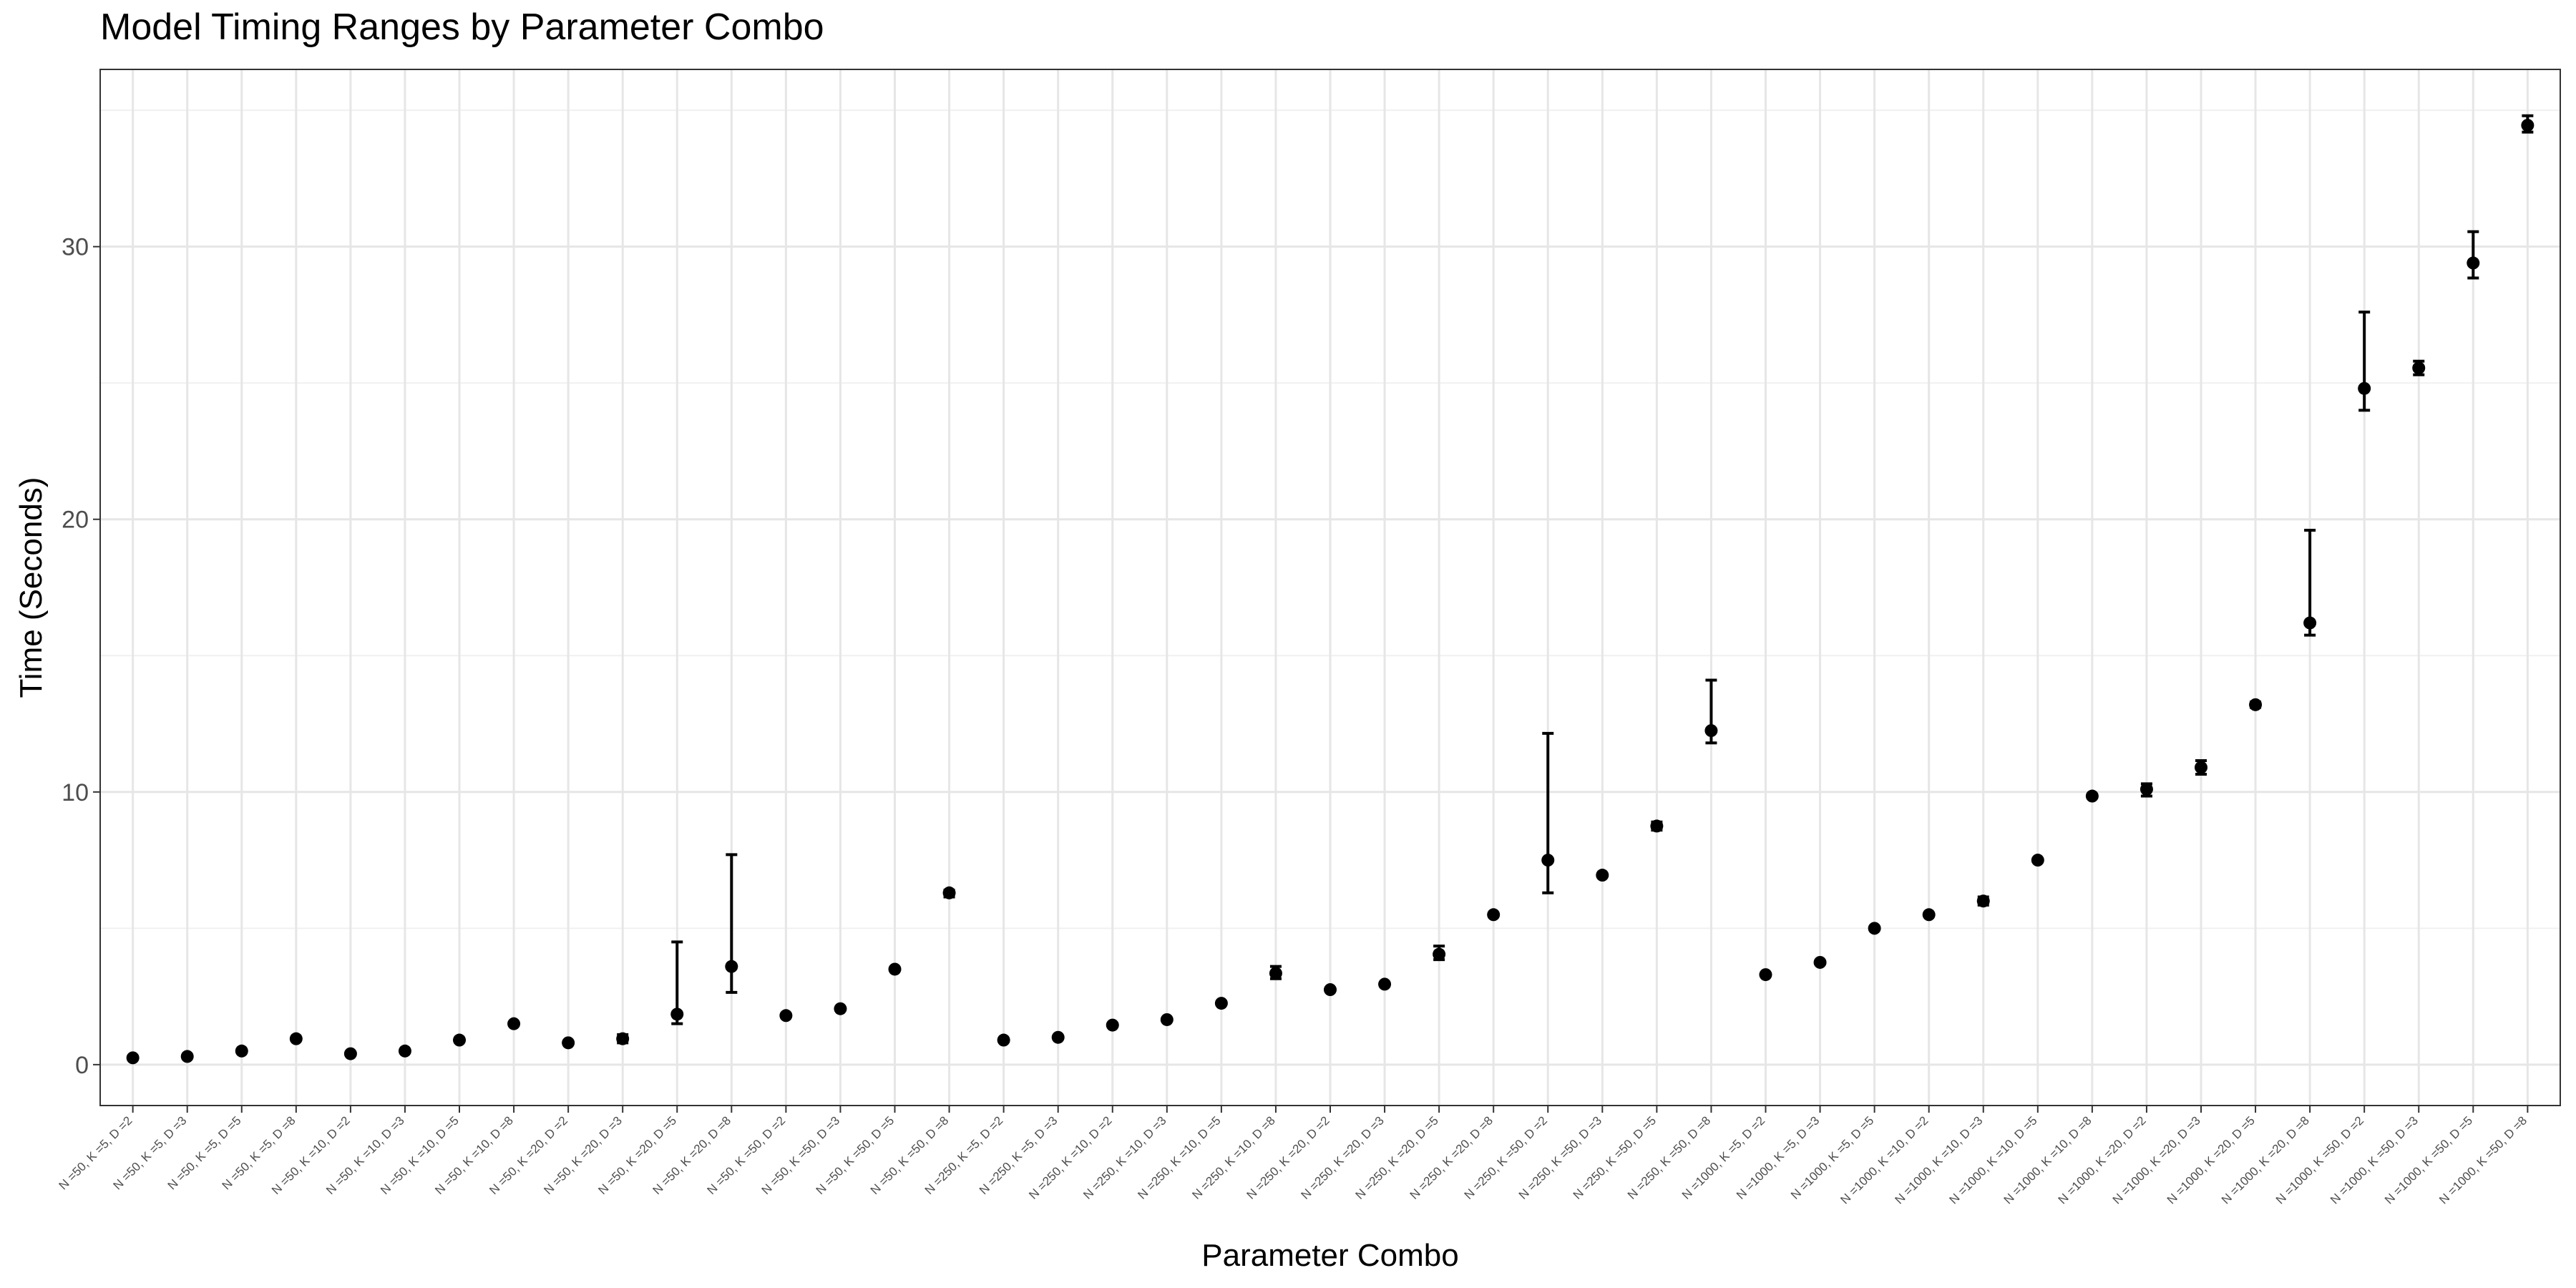 Image resolution: width=2576 pixels, height=1288 pixels. I want to click on x-tick-label: N =1000, K =20, D =8, so click(2265, 1159).